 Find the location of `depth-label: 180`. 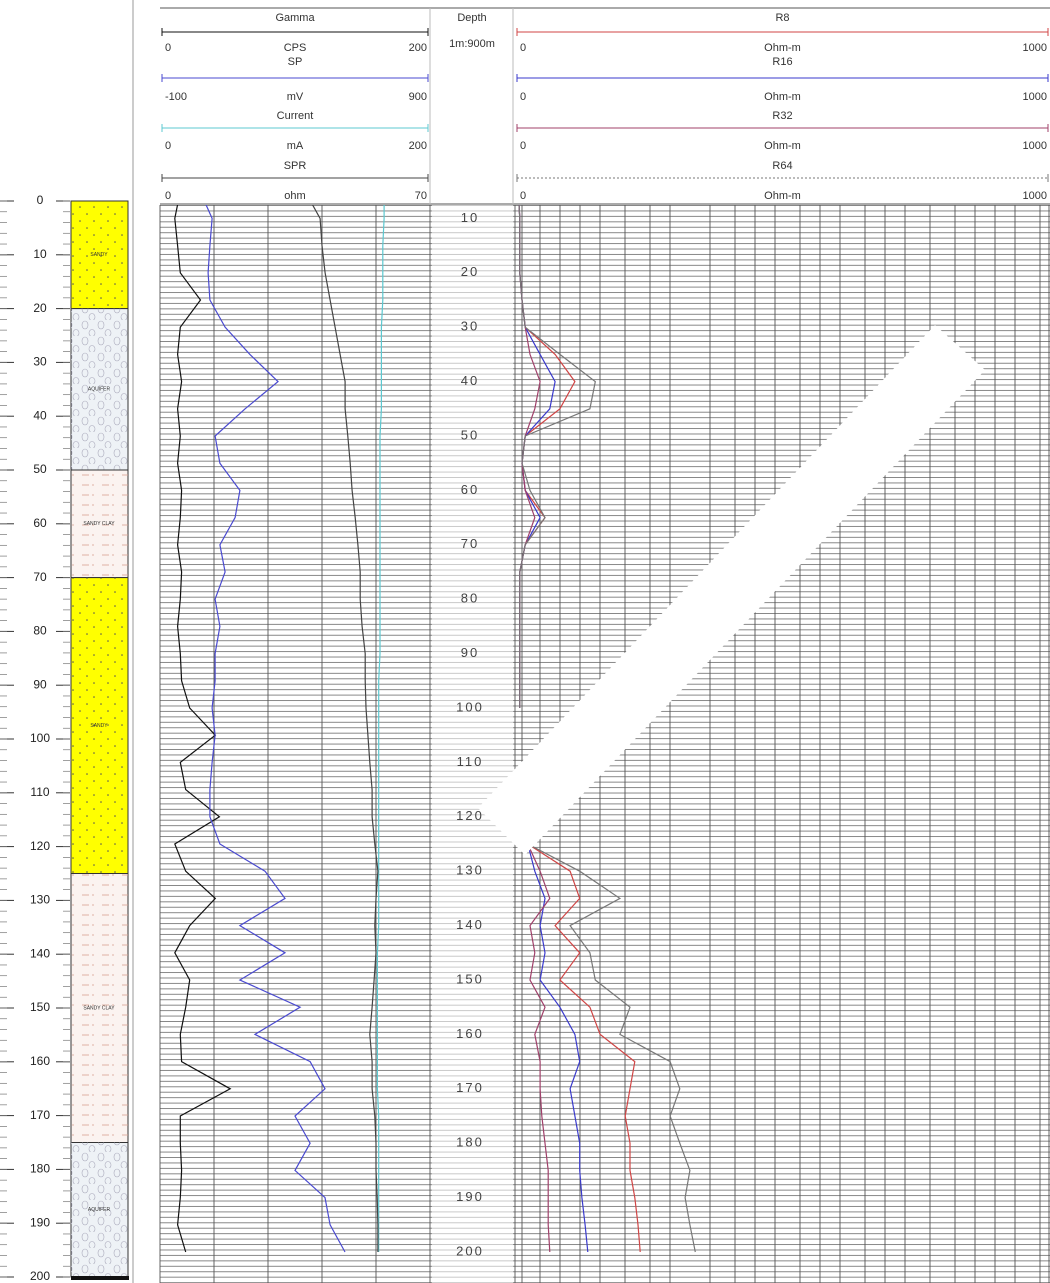

depth-label: 180 is located at coordinates (470, 1142).